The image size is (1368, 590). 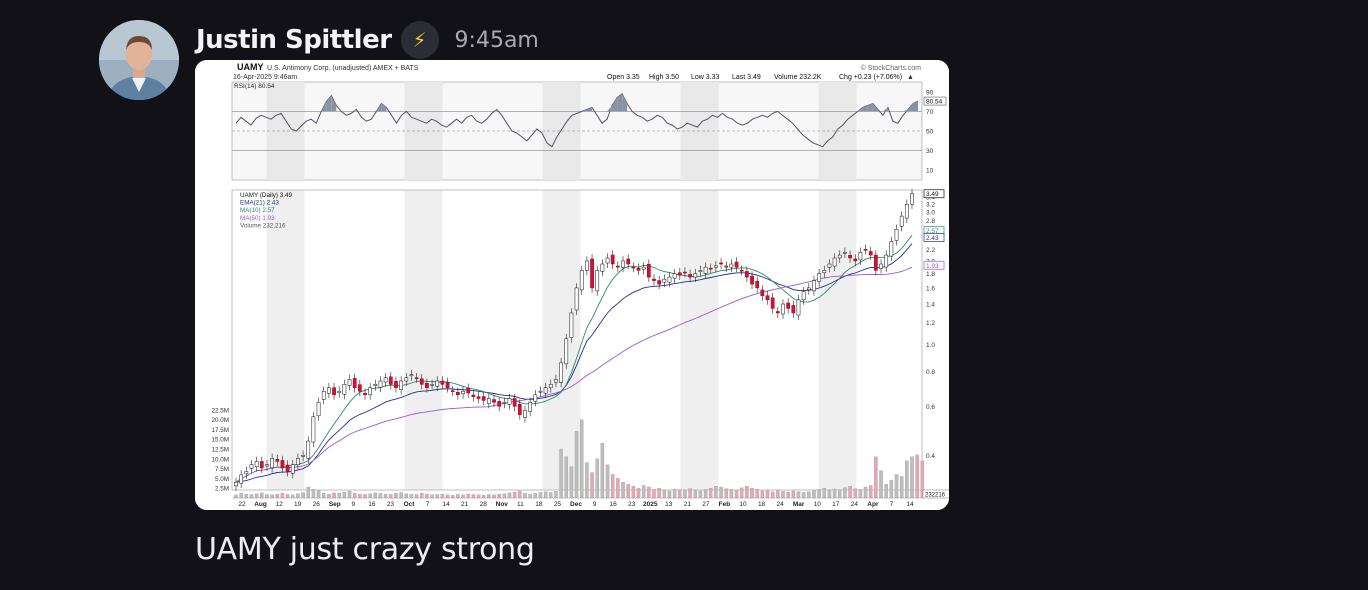 What do you see at coordinates (934, 237) in the screenshot?
I see `value-label-box` at bounding box center [934, 237].